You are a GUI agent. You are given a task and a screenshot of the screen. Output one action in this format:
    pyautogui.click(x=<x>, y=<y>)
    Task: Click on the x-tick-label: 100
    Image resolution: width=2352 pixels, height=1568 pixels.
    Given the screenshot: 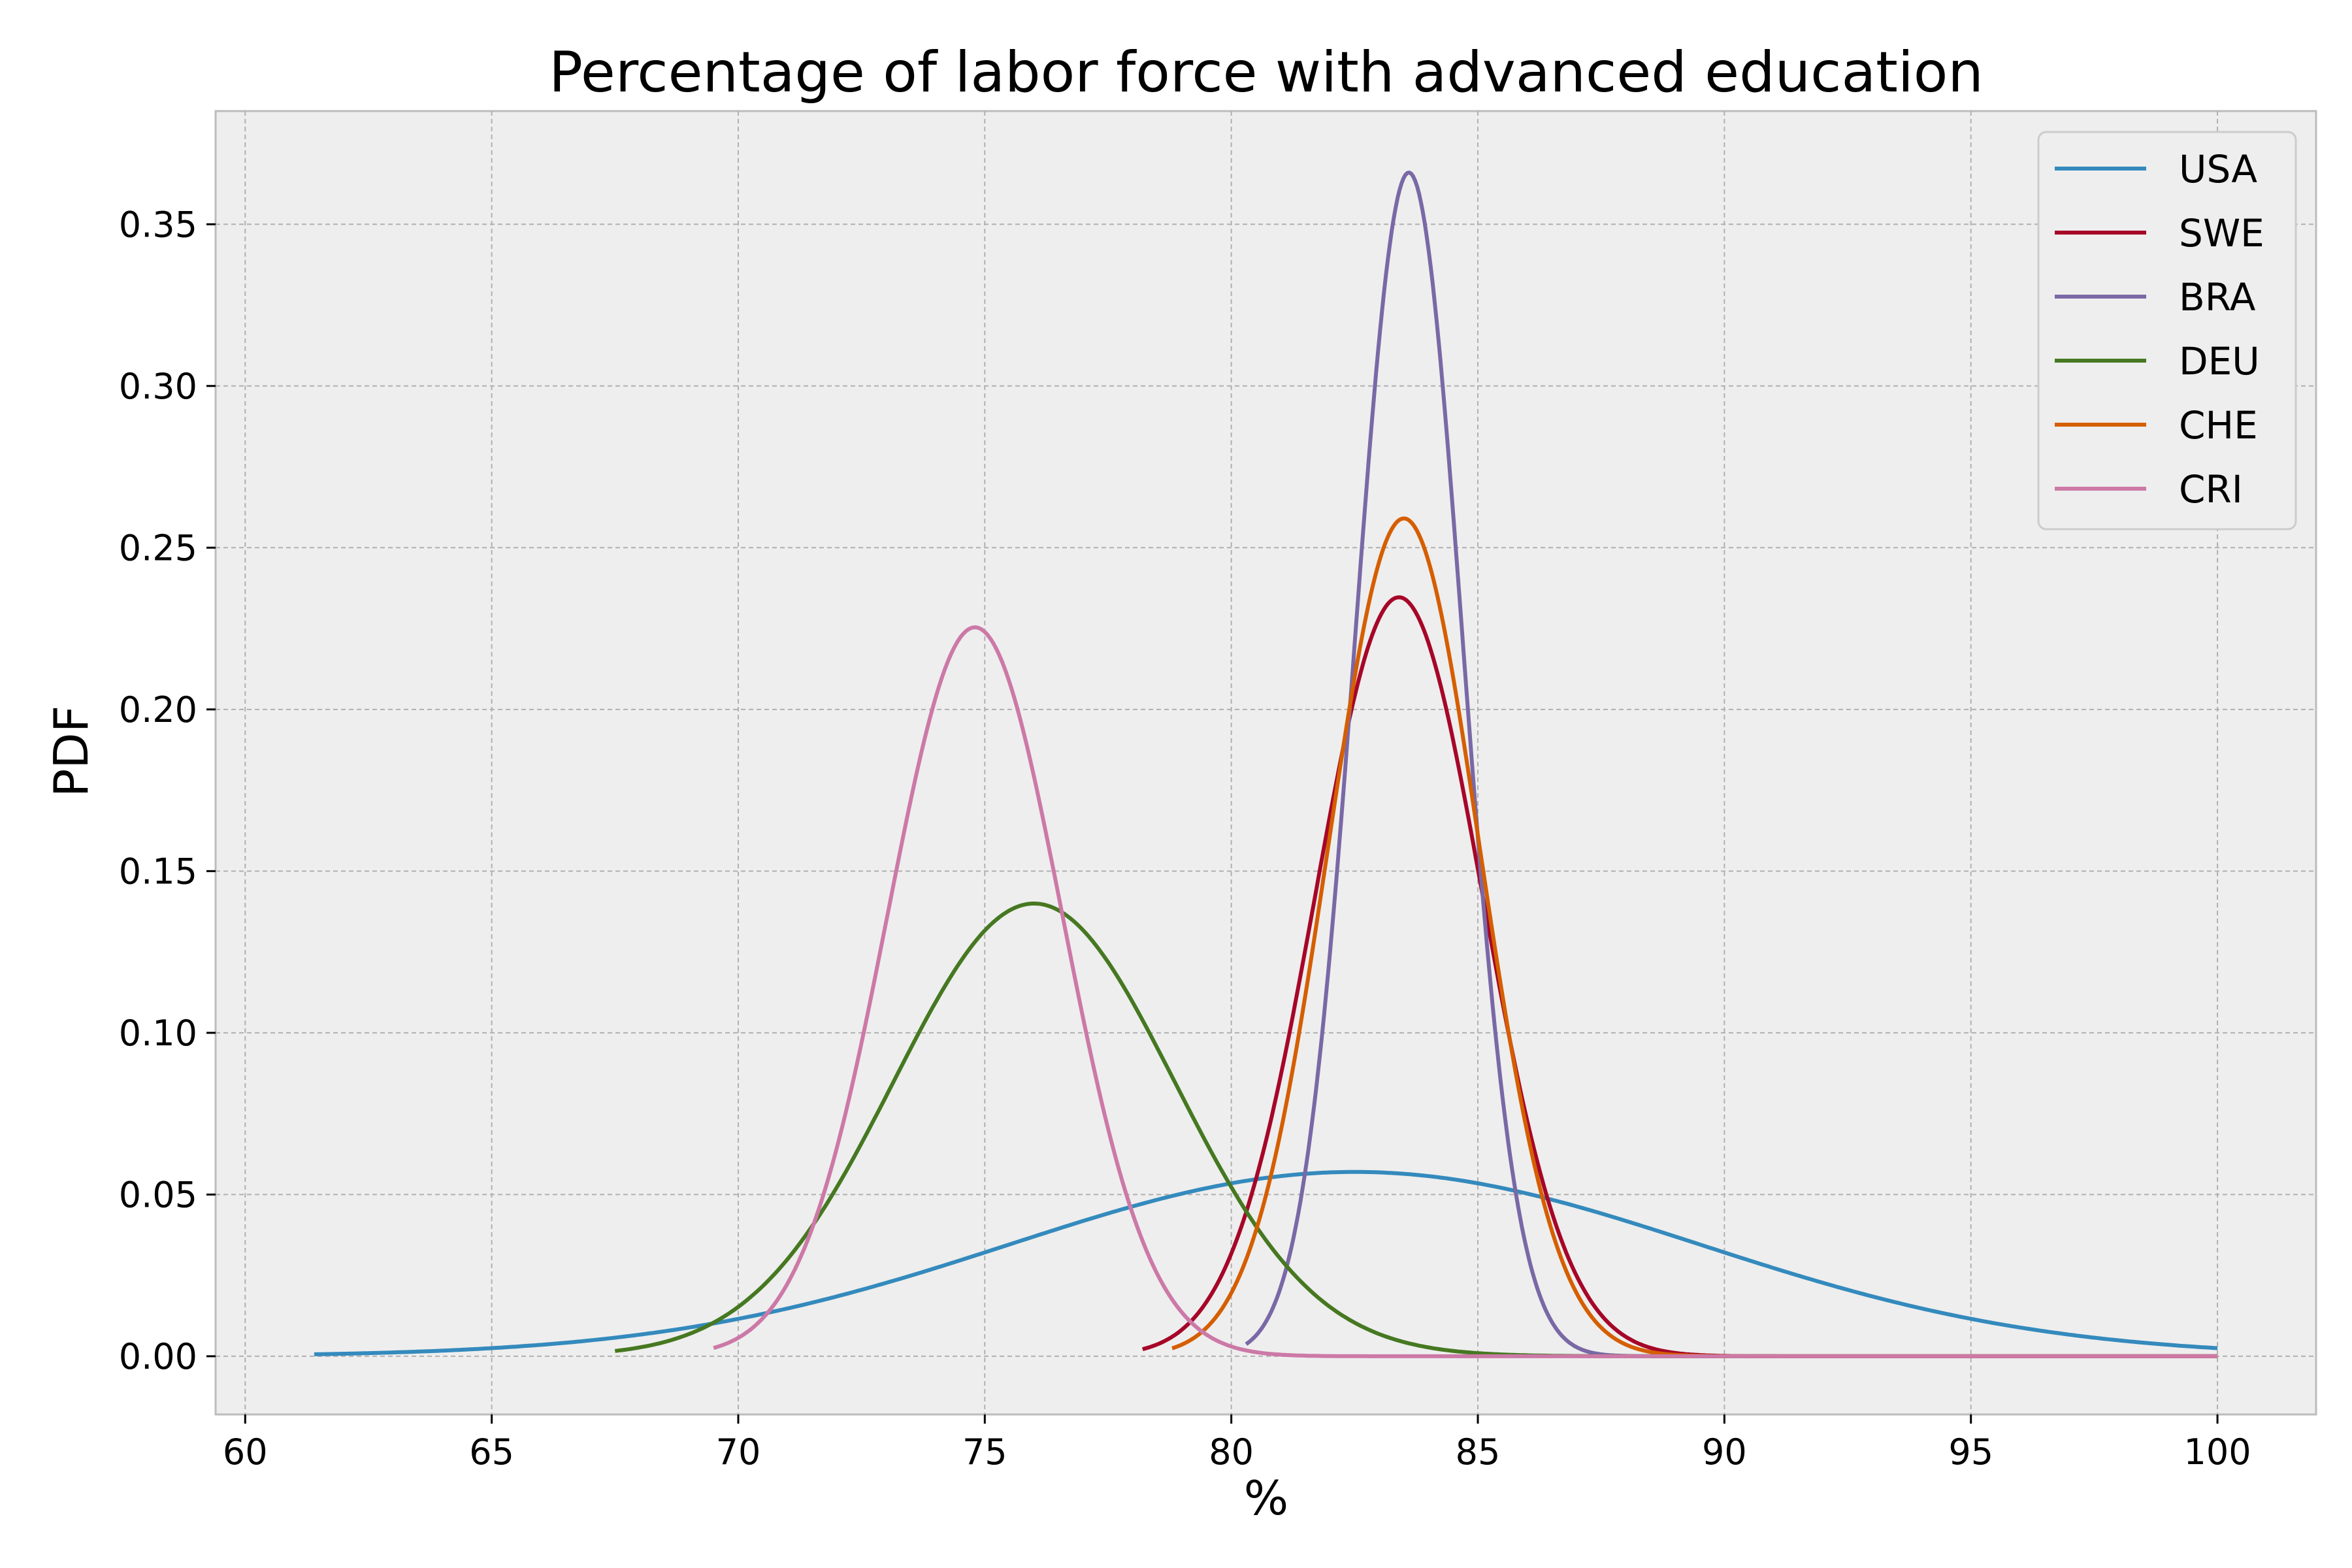 What is the action you would take?
    pyautogui.click(x=2217, y=1452)
    